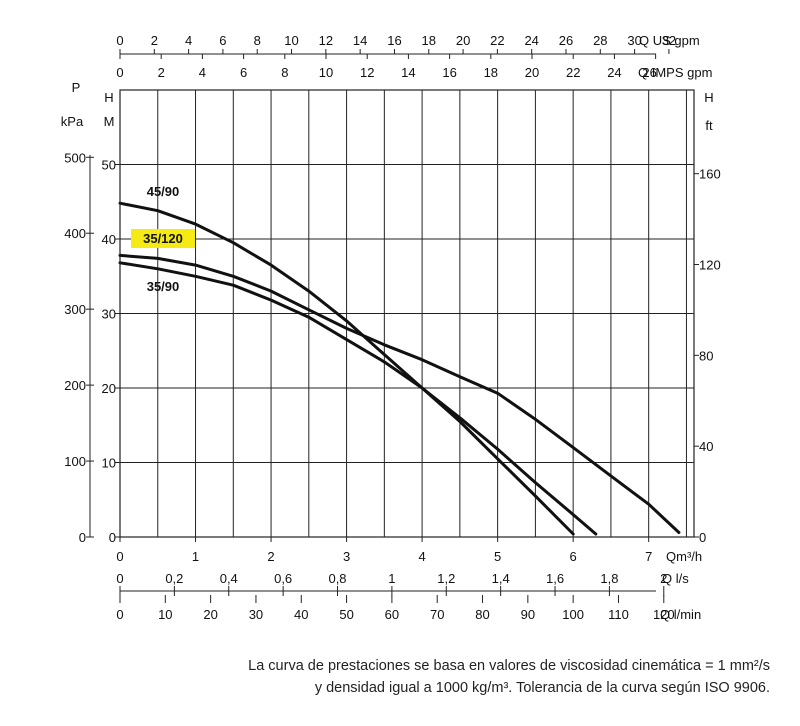 The width and height of the screenshot is (800, 726). What do you see at coordinates (367, 72) in the screenshot?
I see `x-tick-label-imps: 12` at bounding box center [367, 72].